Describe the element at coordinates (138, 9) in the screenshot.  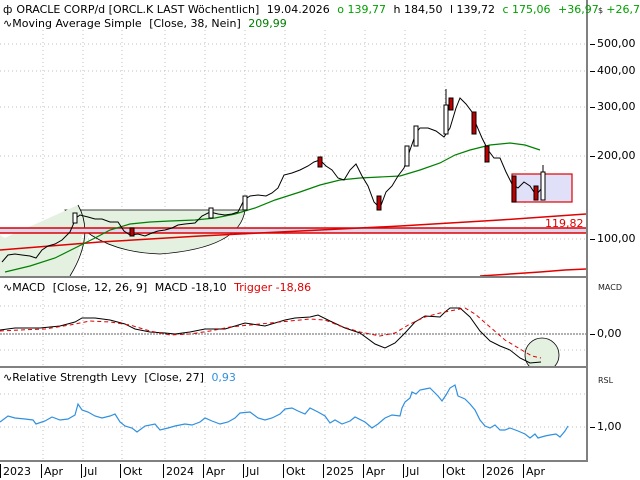
I see `symbol-label: ORACLE CORP/d [ORCL.K LAST Wöchentlich]` at that location.